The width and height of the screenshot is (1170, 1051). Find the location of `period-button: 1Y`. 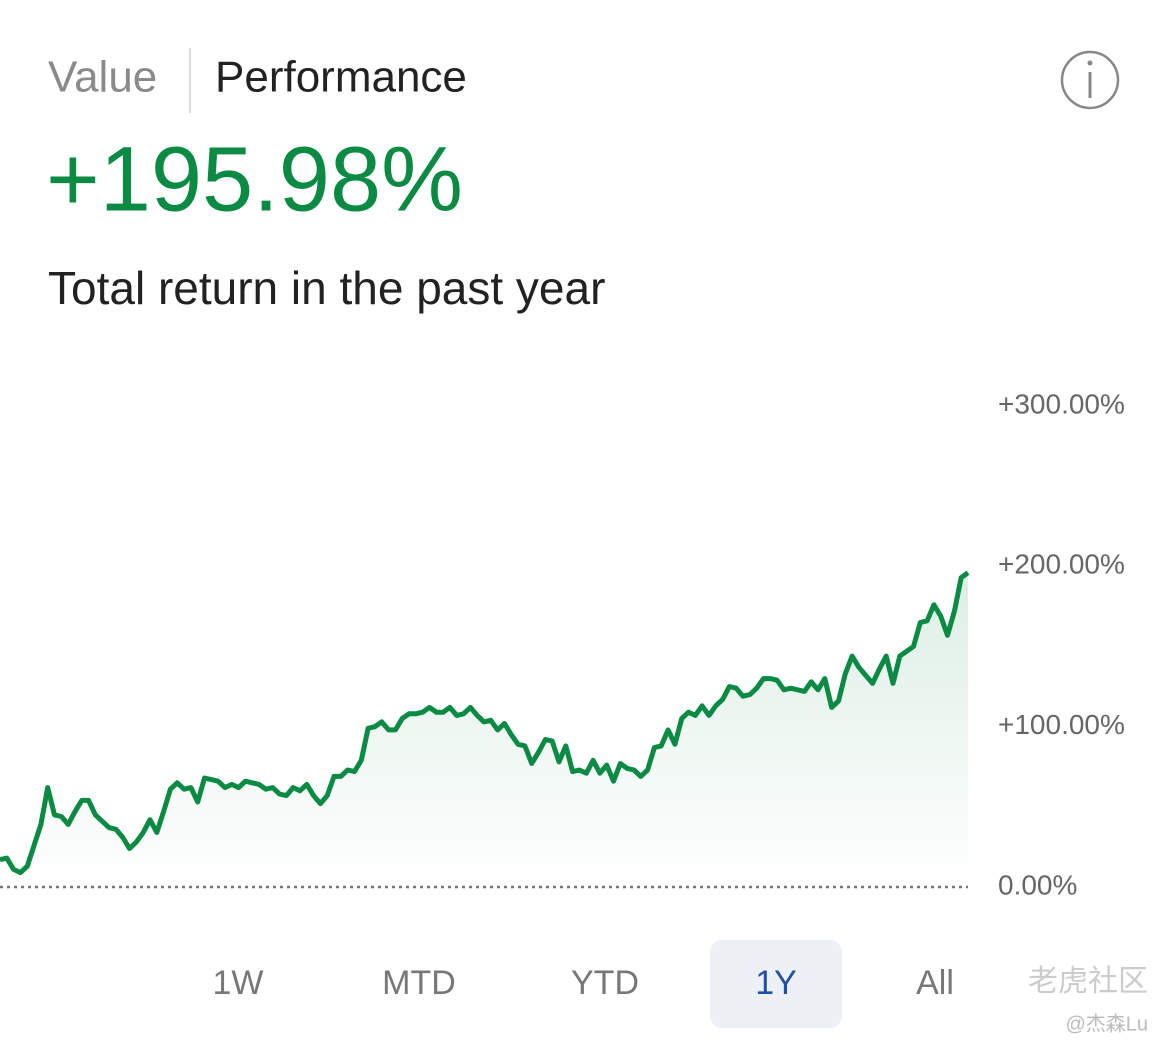

period-button: 1Y is located at coordinates (776, 983).